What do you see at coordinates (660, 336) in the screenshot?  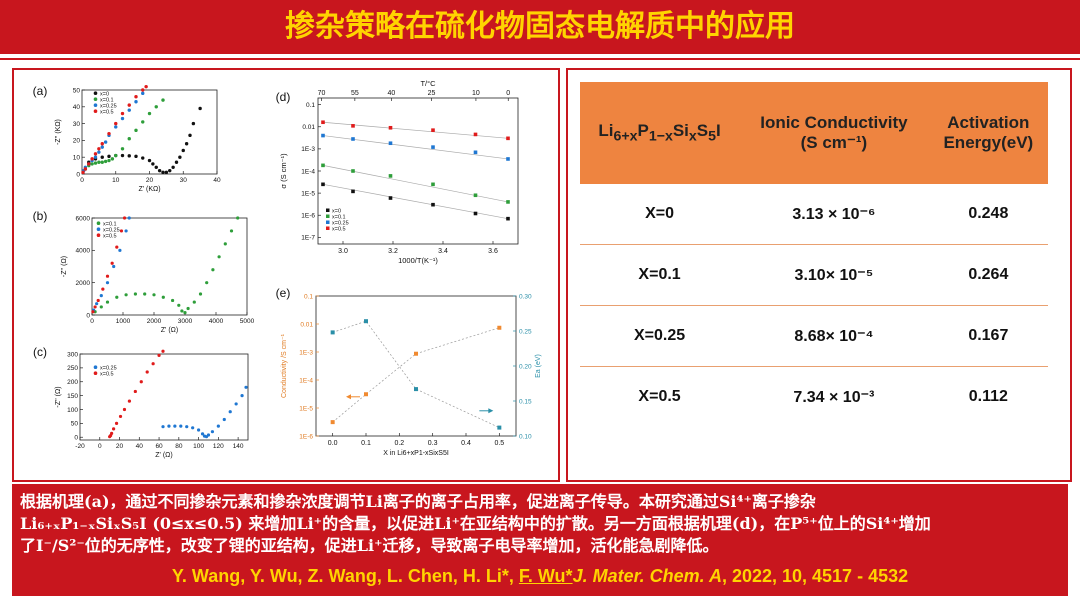 I see `table-cell-x: X=0.25` at bounding box center [660, 336].